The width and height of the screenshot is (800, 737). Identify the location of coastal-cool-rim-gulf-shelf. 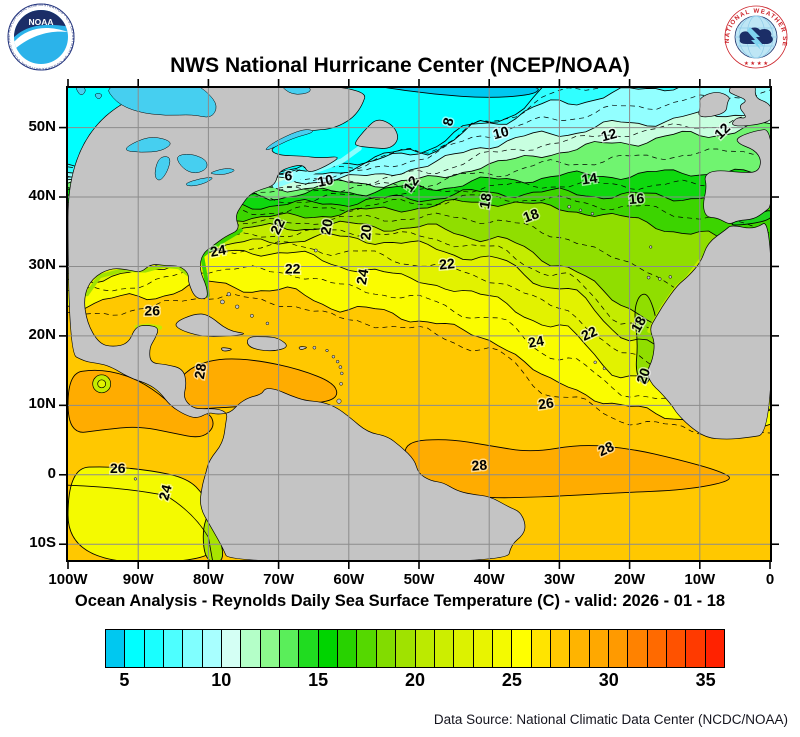
(138, 280).